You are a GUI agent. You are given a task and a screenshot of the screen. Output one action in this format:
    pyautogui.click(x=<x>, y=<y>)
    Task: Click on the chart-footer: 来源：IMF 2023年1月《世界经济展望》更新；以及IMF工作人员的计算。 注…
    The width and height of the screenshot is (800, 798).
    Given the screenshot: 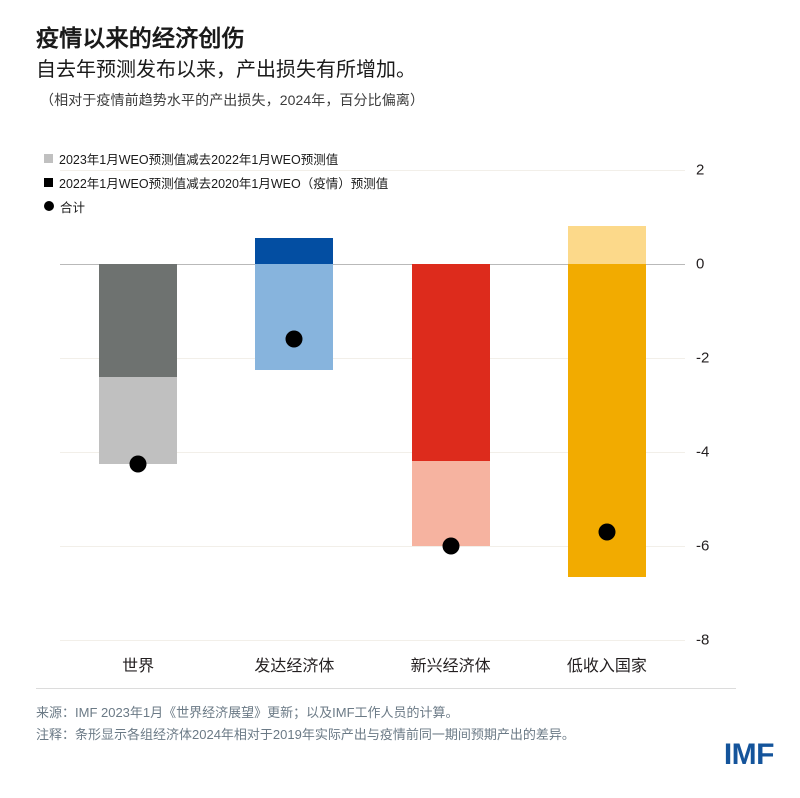 What is the action you would take?
    pyautogui.click(x=386, y=717)
    